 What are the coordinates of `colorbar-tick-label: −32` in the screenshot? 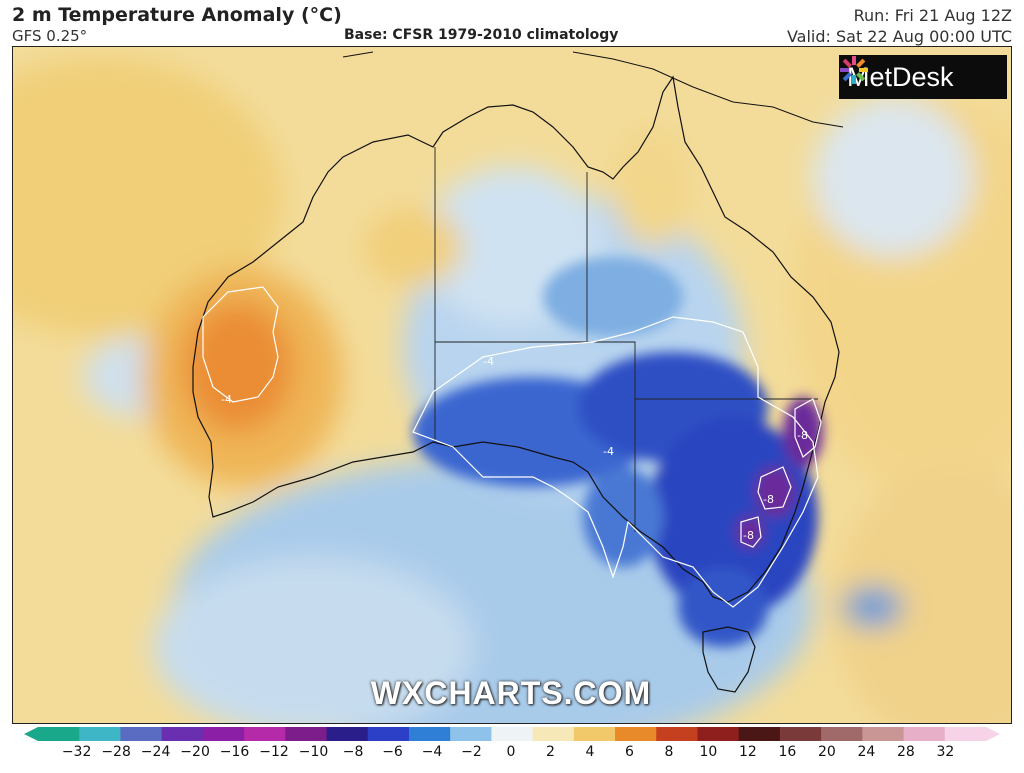 It's located at (76, 752).